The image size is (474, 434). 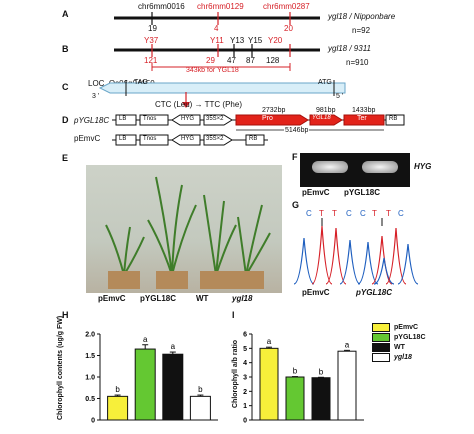 I want to click on pro-arrow, so click(x=272, y=120).